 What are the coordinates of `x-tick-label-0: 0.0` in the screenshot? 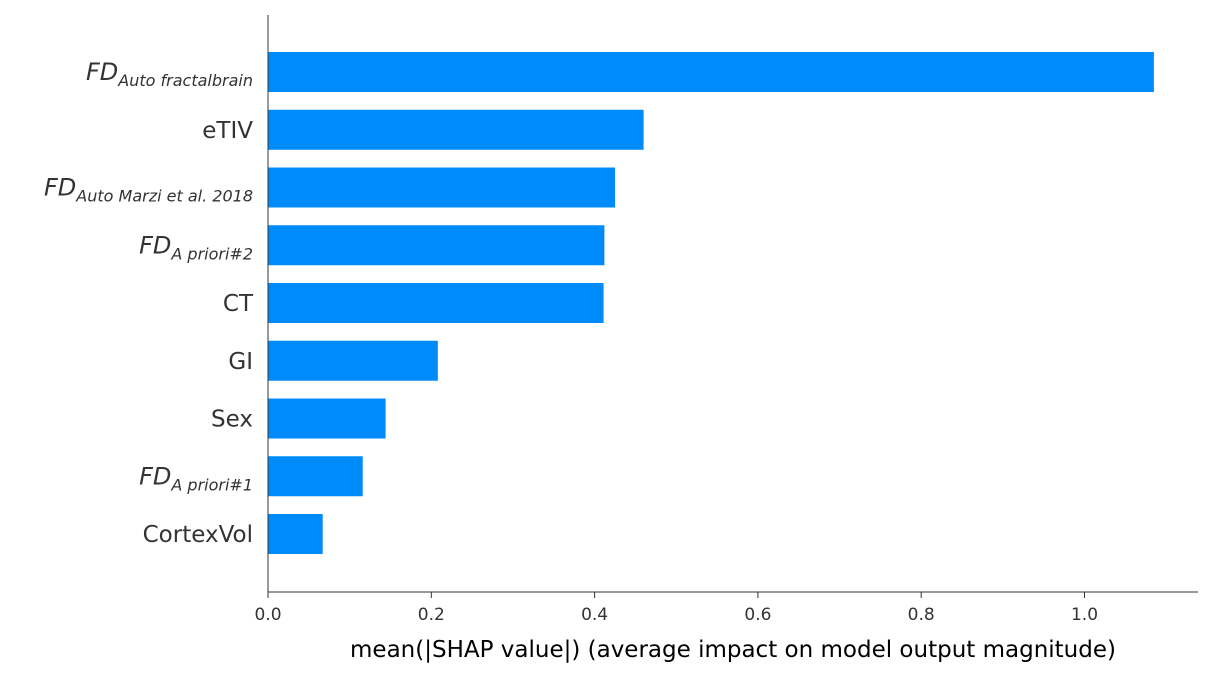 It's located at (267, 615).